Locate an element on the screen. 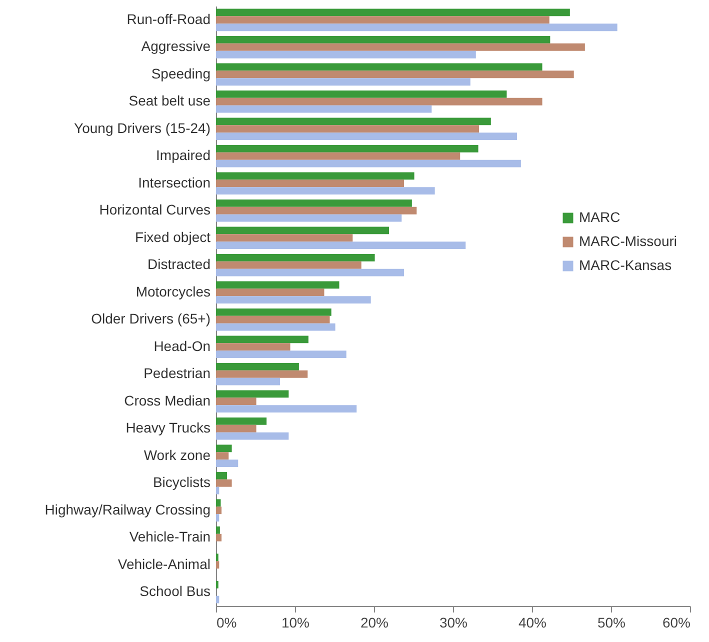 This screenshot has height=642, width=709. y-tick-label: Young Drivers (15-24) is located at coordinates (142, 128).